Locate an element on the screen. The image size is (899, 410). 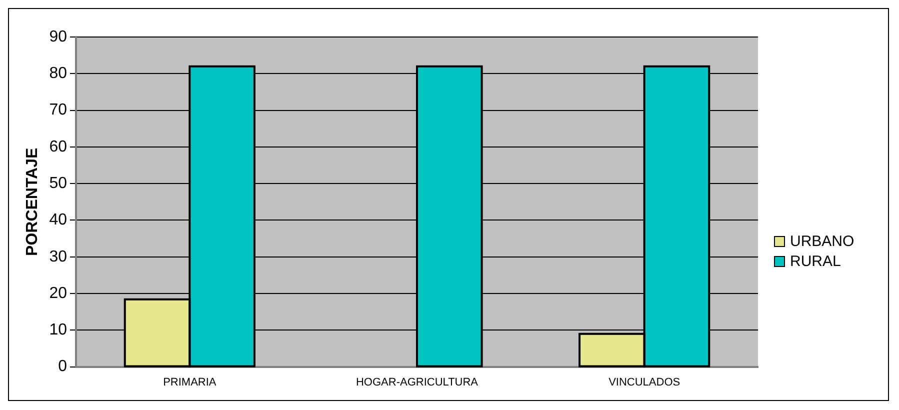
y-tick-label: 80 is located at coordinates (58, 73).